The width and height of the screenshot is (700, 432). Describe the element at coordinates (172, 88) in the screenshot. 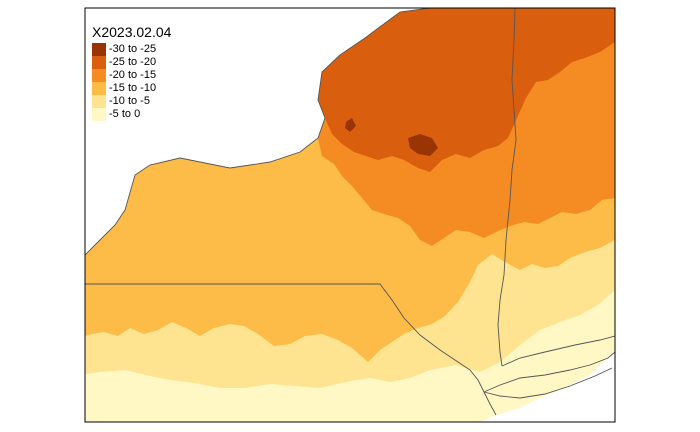

I see `legend-item: -15 to -10` at that location.